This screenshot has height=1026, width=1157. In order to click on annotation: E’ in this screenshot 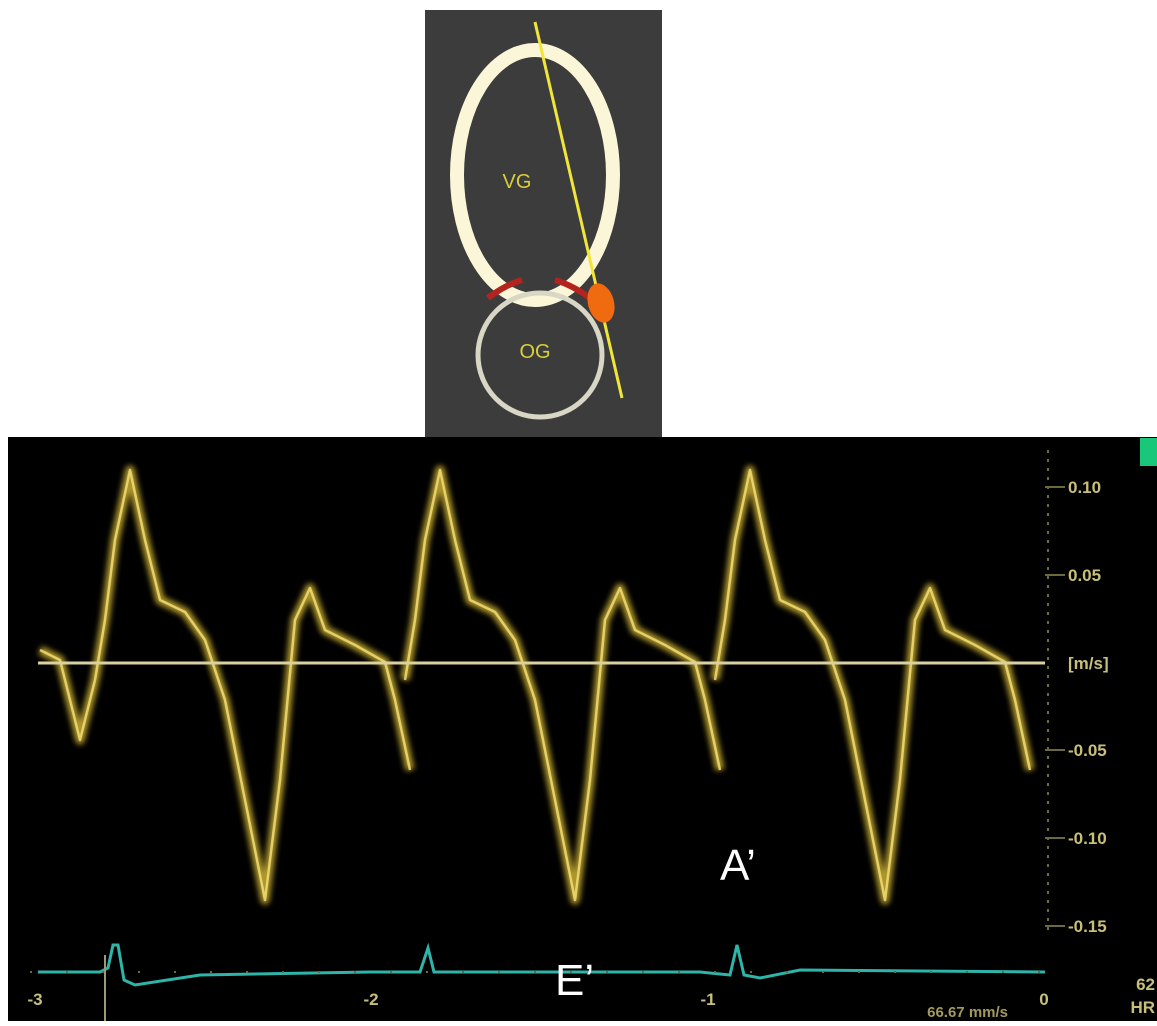, I will do `click(574, 980)`.